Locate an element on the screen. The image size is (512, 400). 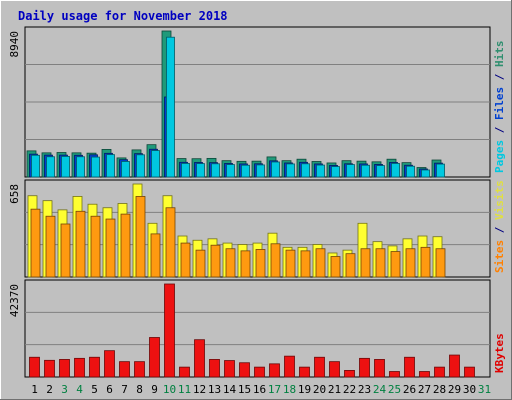
legend-kbytes: KBytes is located at coordinates (499, 353).